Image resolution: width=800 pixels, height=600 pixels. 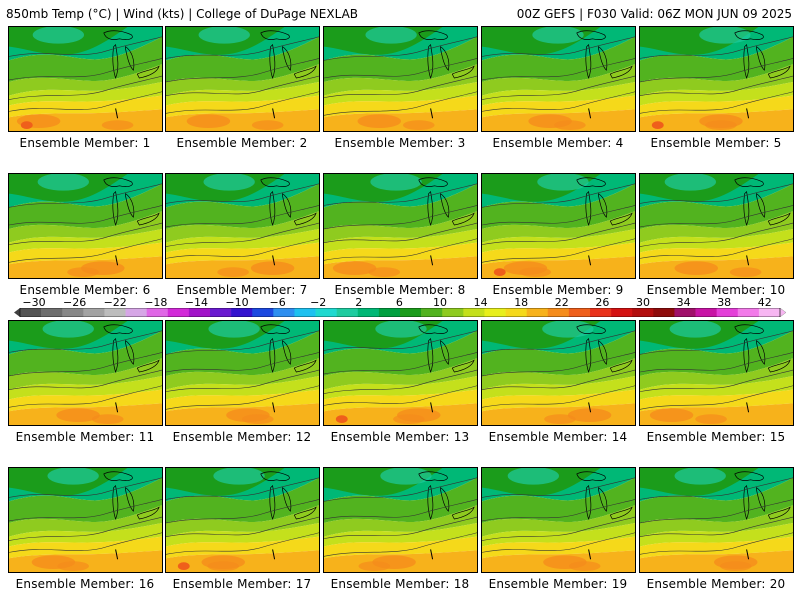 I want to click on colorbar-tick-label: 2, so click(x=359, y=302).